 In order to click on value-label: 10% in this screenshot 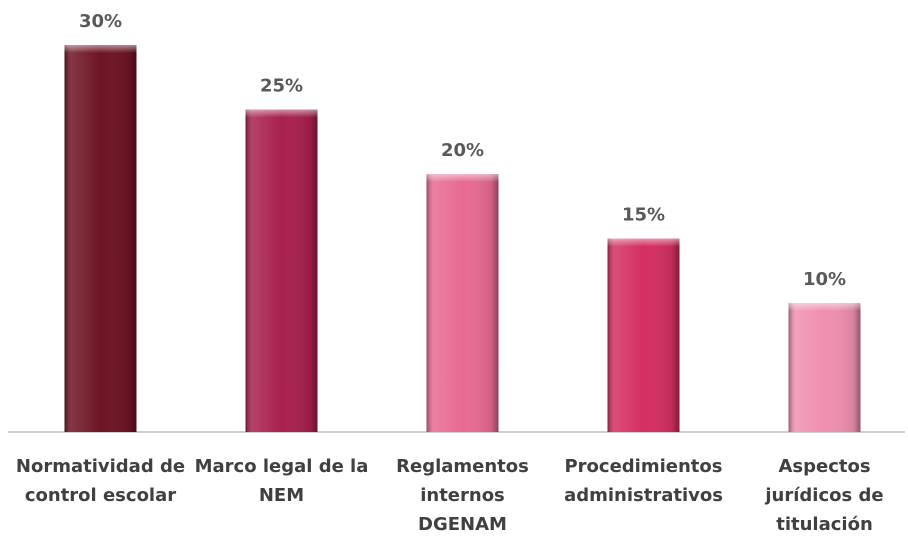, I will do `click(824, 279)`.